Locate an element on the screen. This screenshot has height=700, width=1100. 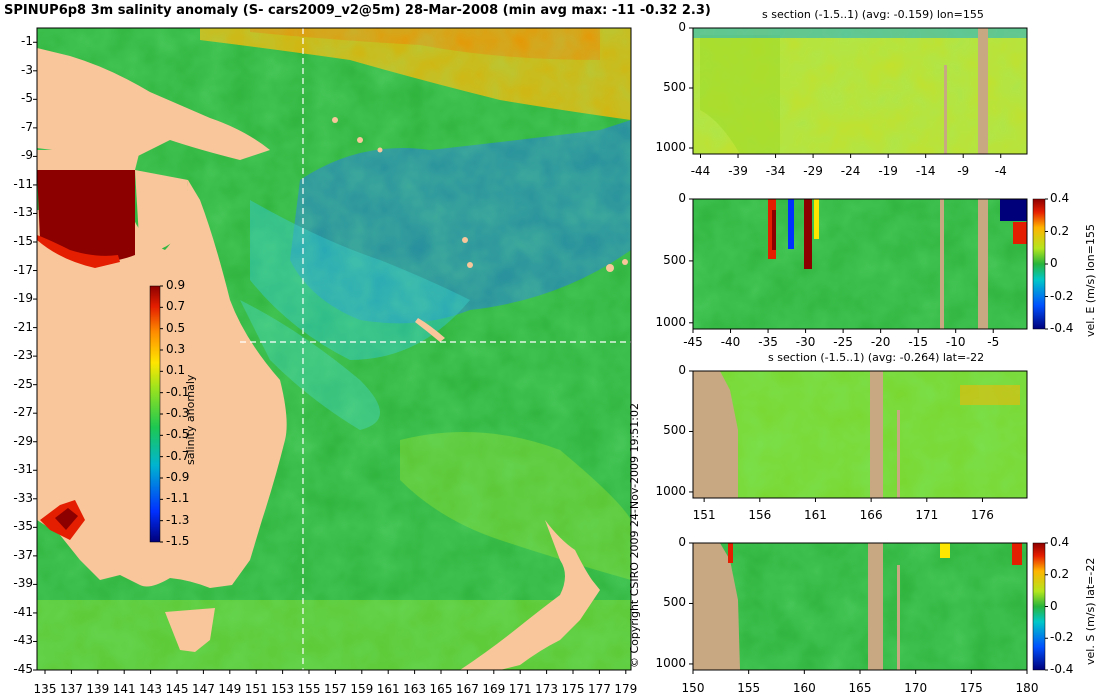
map-ytick-label: -29 is located at coordinates (23, 440).